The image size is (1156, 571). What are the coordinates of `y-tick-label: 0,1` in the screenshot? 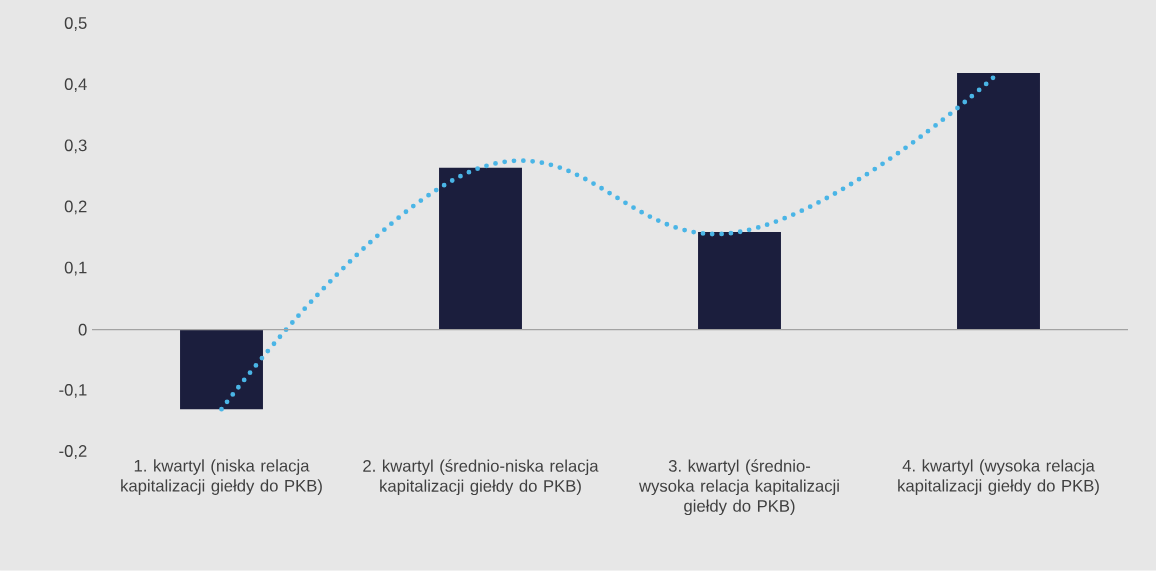 It's located at (75, 268).